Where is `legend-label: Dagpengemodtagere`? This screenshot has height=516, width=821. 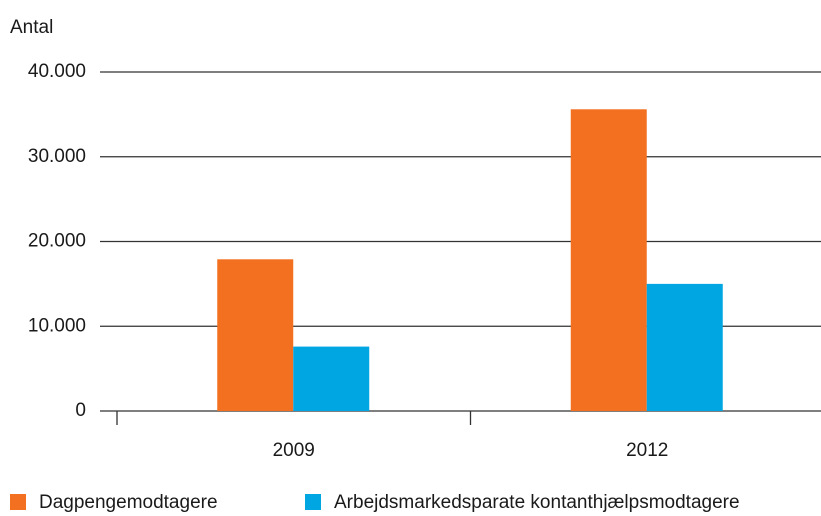
legend-label: Dagpengemodtagere is located at coordinates (128, 502).